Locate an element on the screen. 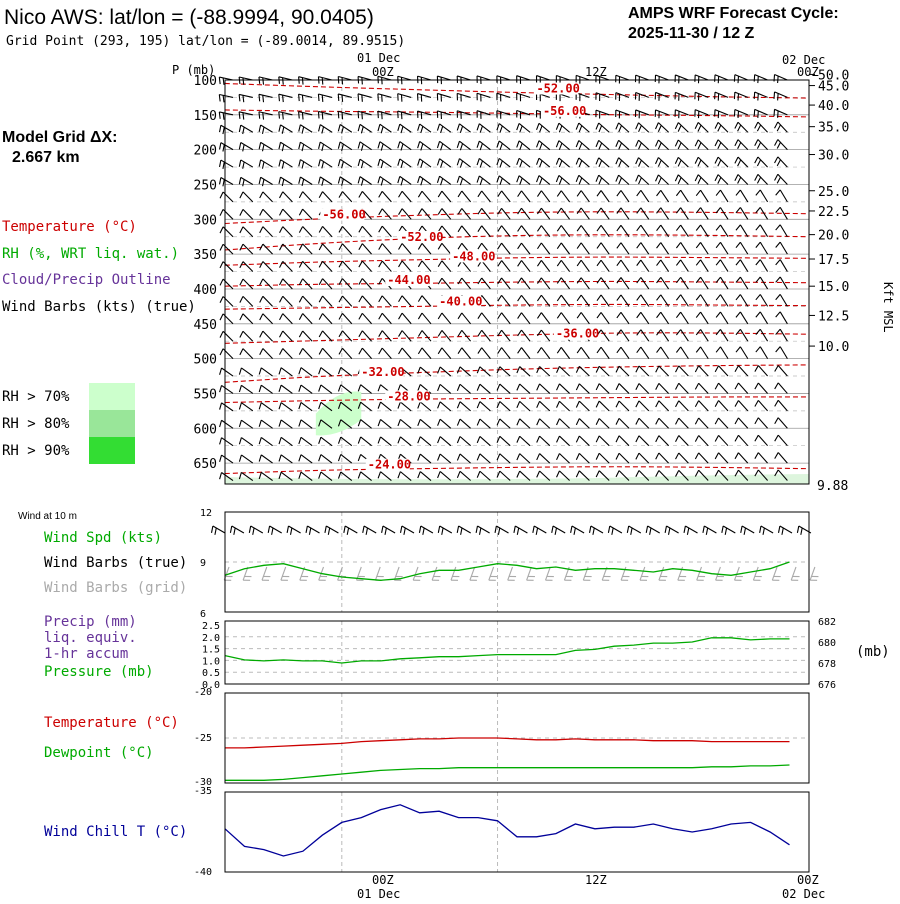 The height and width of the screenshot is (904, 900). height-tick: 25.0 is located at coordinates (833, 192).